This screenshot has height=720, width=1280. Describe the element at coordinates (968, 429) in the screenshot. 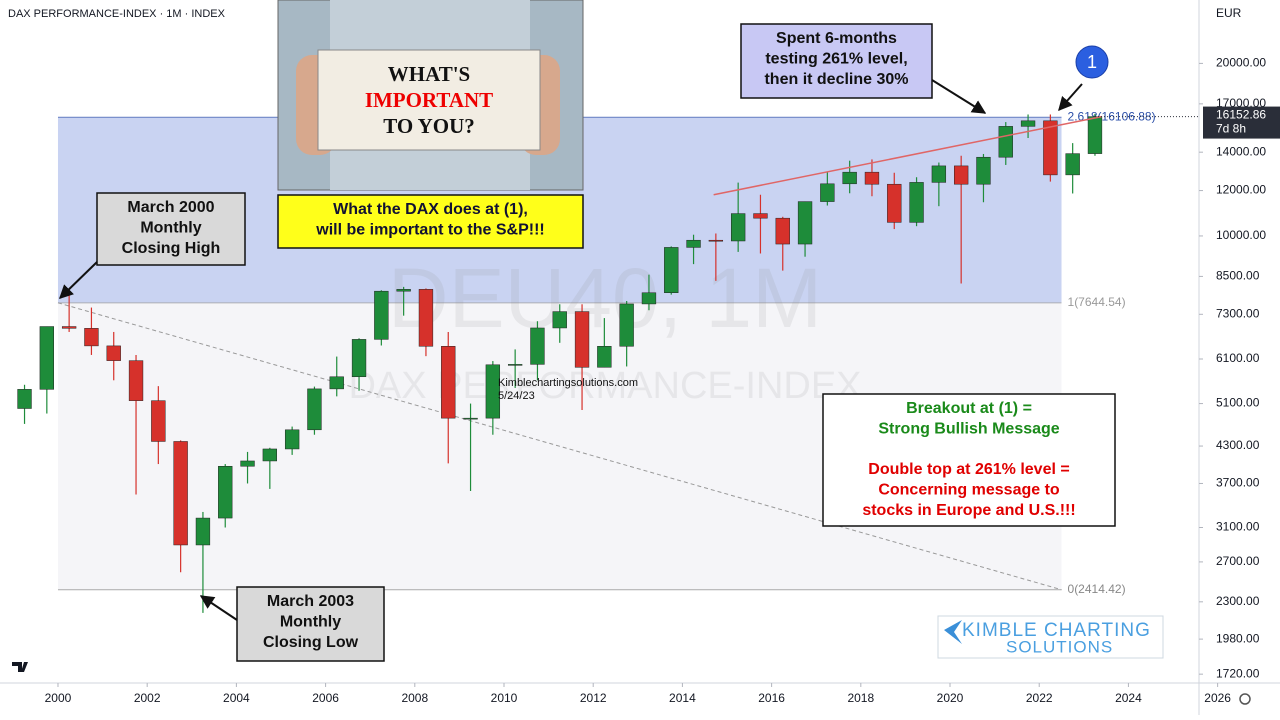

I see `annotation-text: Strong Bullish Message` at that location.